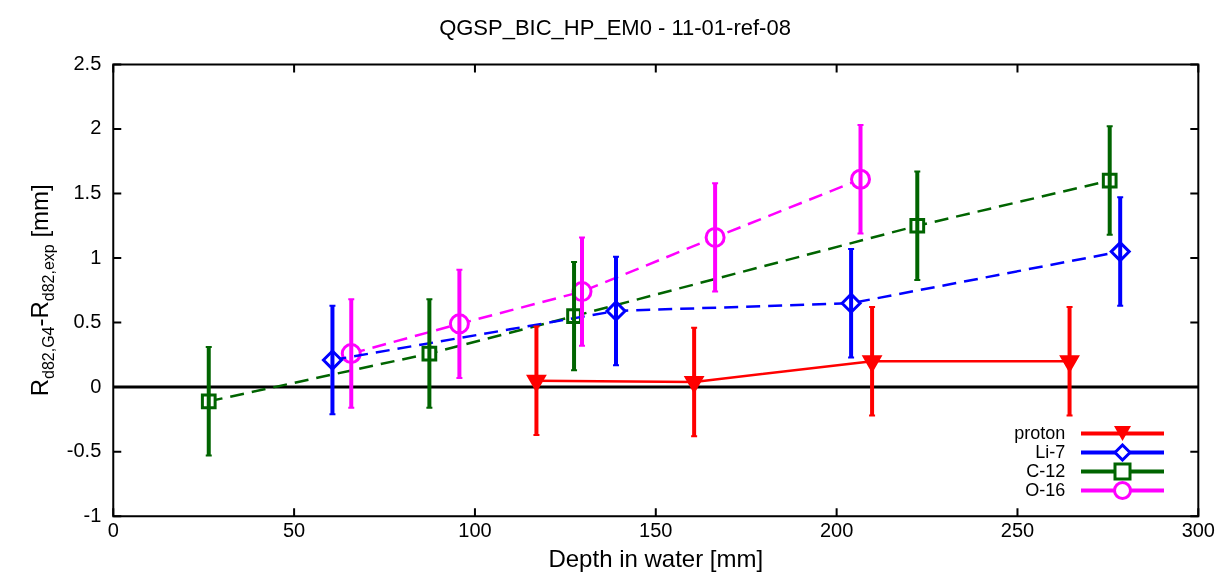 The height and width of the screenshot is (587, 1226). I want to click on x-tick-label: 300, so click(1198, 529).